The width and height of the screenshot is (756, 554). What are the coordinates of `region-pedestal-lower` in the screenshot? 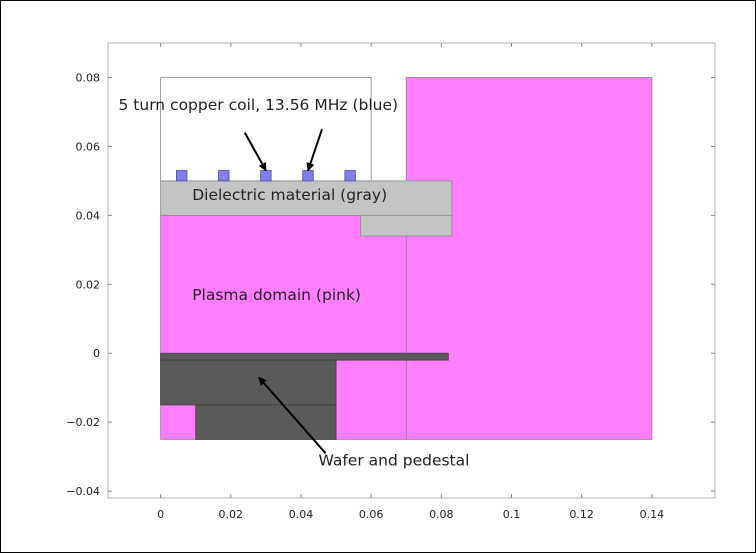 It's located at (266, 422).